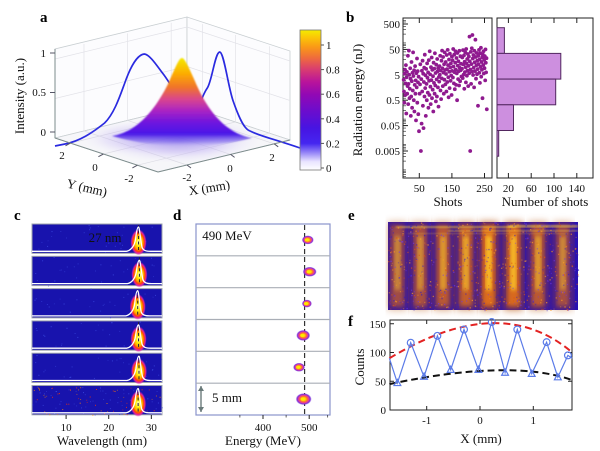 This screenshot has width=600, height=451. Describe the element at coordinates (387, 152) in the screenshot. I see `svg-text: 0.005` at that location.